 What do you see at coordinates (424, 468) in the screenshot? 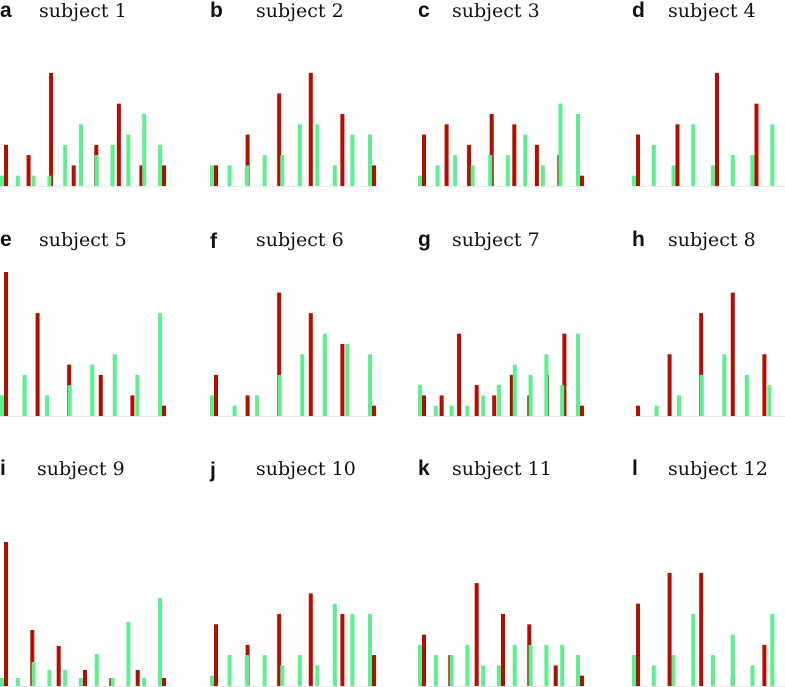
I see `panel-letter: k` at bounding box center [424, 468].